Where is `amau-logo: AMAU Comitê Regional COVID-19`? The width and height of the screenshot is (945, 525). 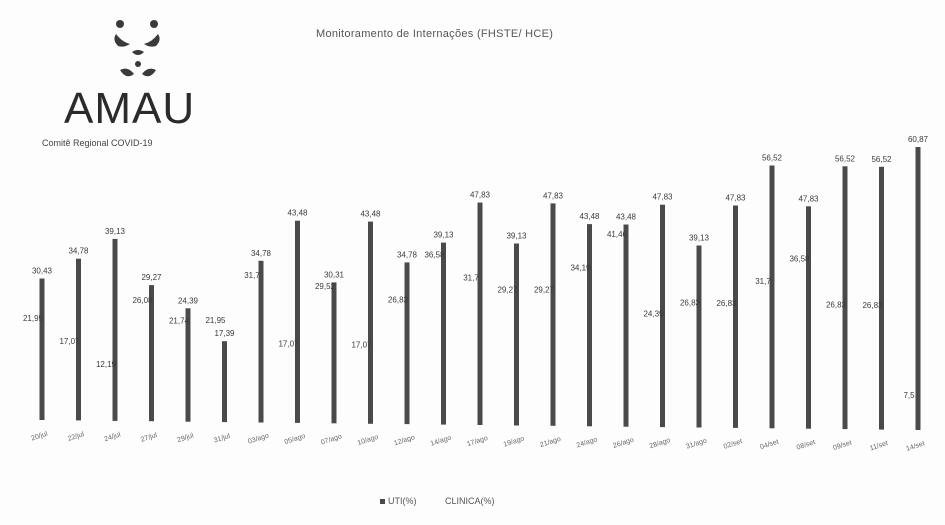
amau-logo: AMAU Comitê Regional COVID-19 is located at coordinates (127, 93).